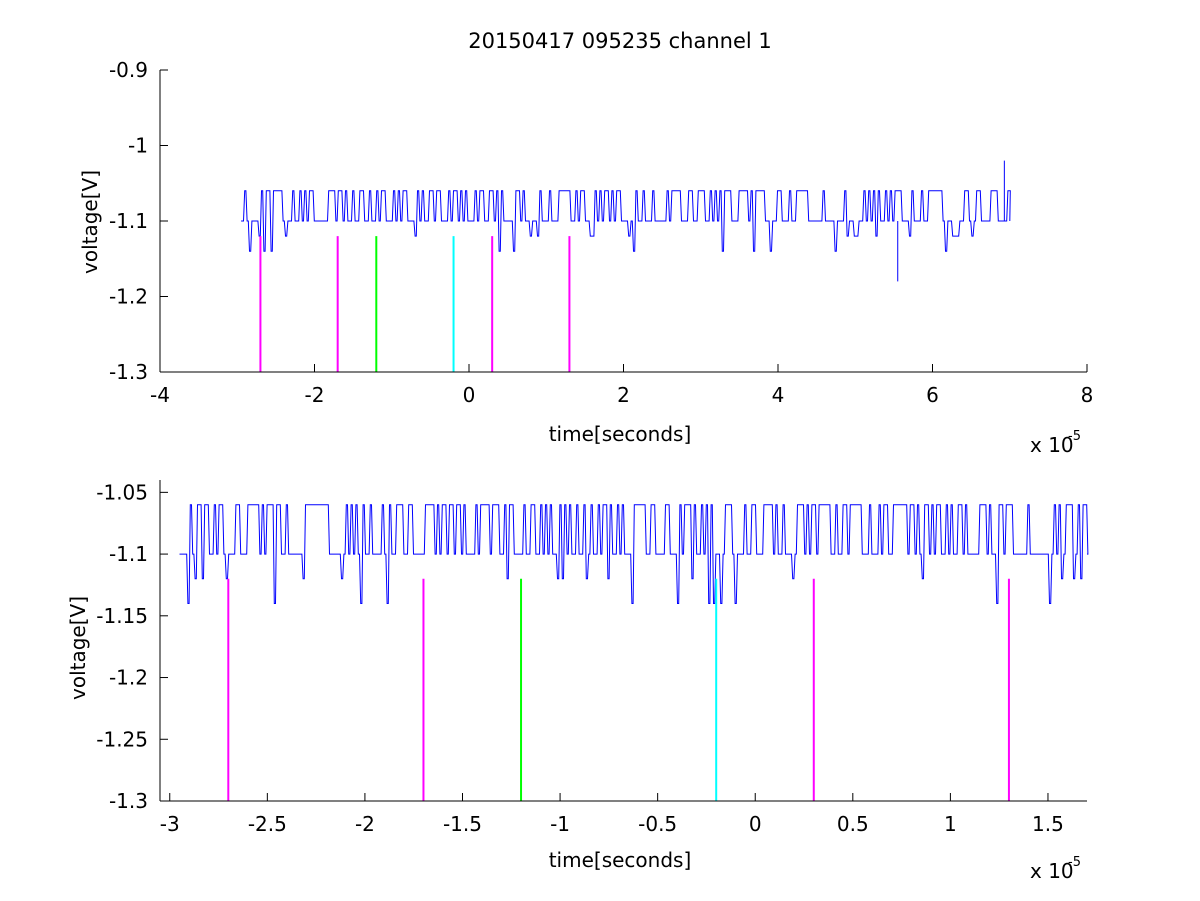  I want to click on top-x-tick-label: 0, so click(469, 395).